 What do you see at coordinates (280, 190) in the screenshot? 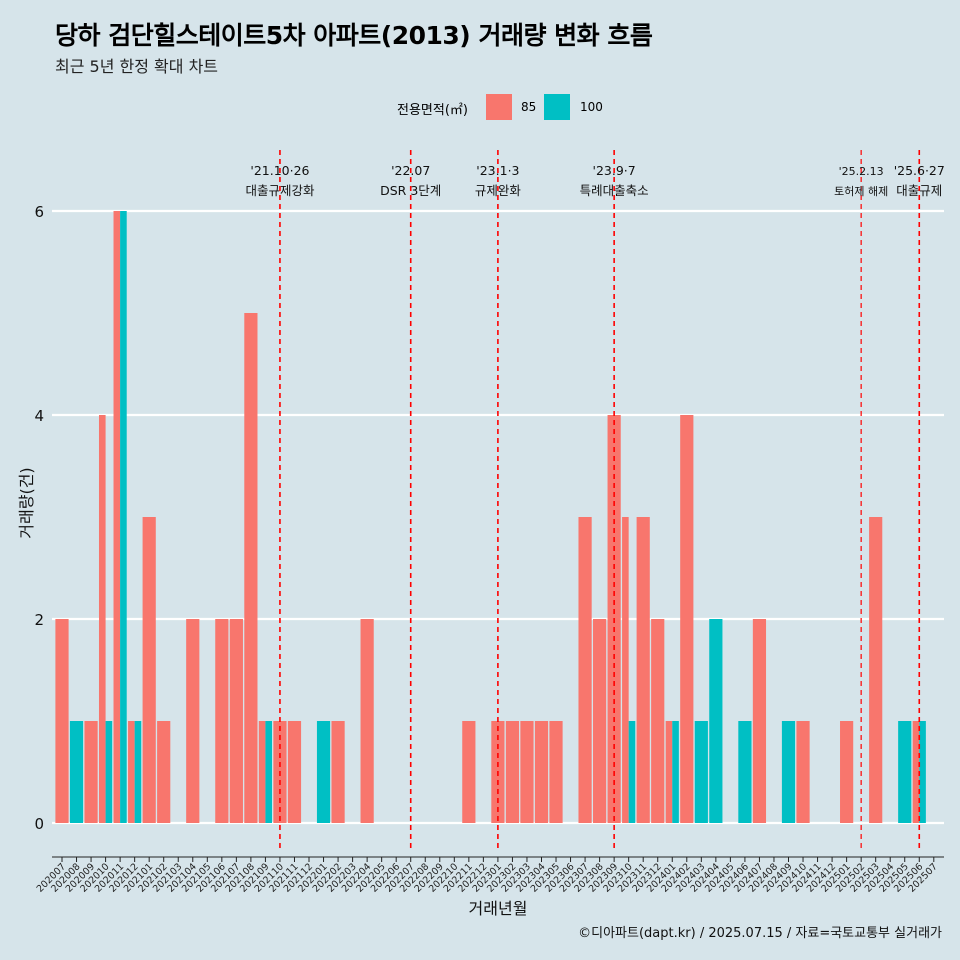
I see `event-name-label: 대출규제강화` at bounding box center [280, 190].